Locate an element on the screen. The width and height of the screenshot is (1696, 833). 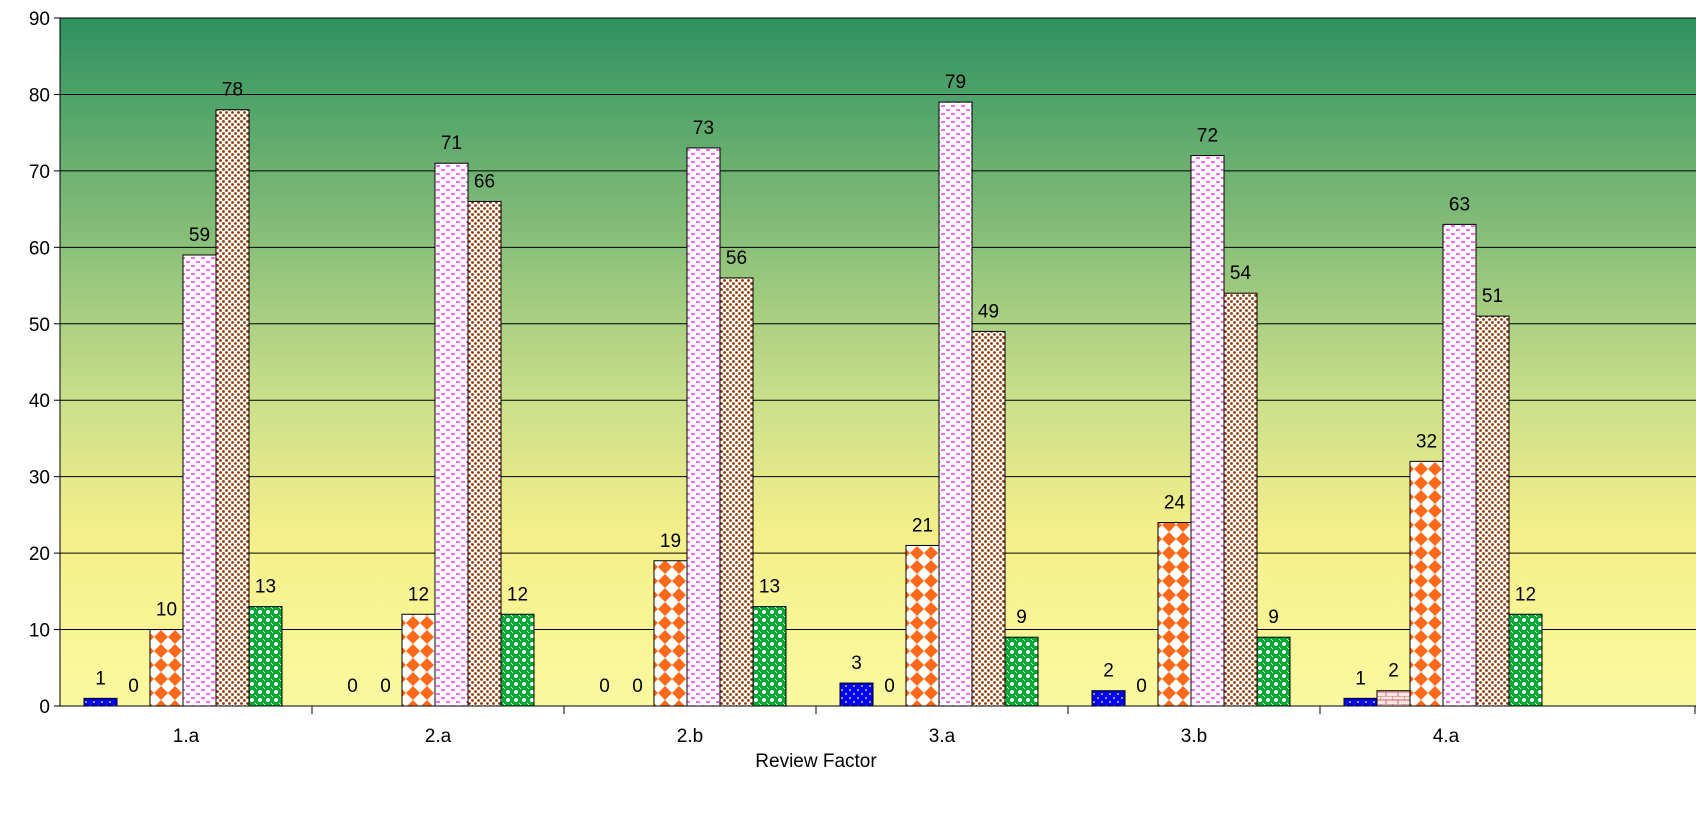
y-tick-label: 20 is located at coordinates (39, 554).